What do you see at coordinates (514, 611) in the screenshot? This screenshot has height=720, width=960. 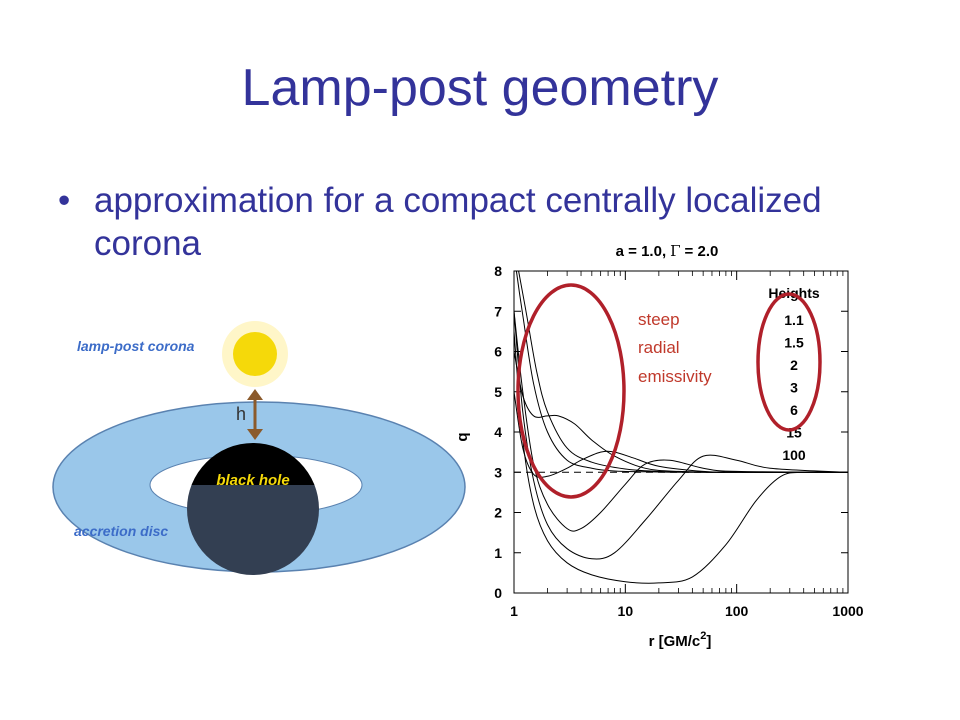 I see `x-tick-label: 1` at bounding box center [514, 611].